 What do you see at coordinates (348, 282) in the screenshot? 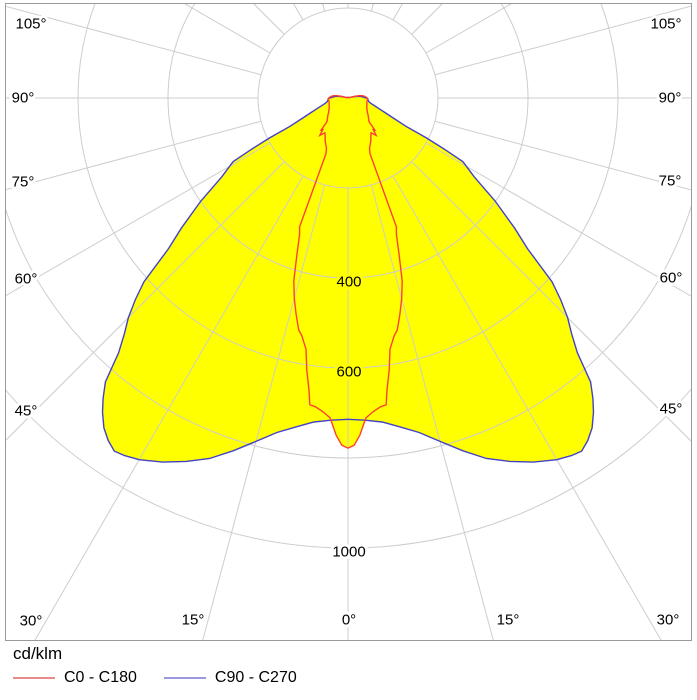
I see `radial-label-400: 400` at bounding box center [348, 282].